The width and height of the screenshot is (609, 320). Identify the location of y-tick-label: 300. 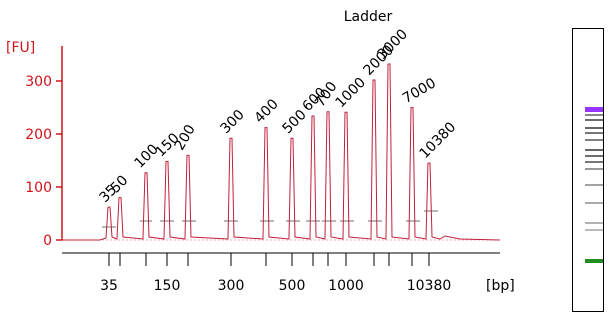
(38, 82).